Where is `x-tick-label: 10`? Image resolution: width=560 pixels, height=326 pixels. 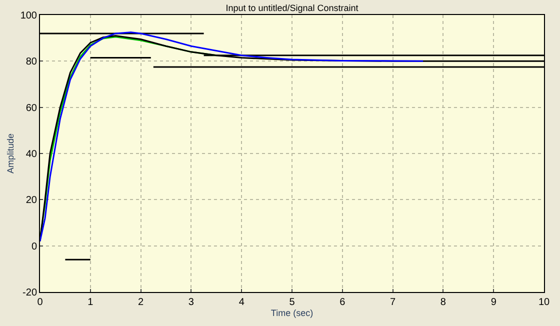
x-tick-label: 10 is located at coordinates (544, 302).